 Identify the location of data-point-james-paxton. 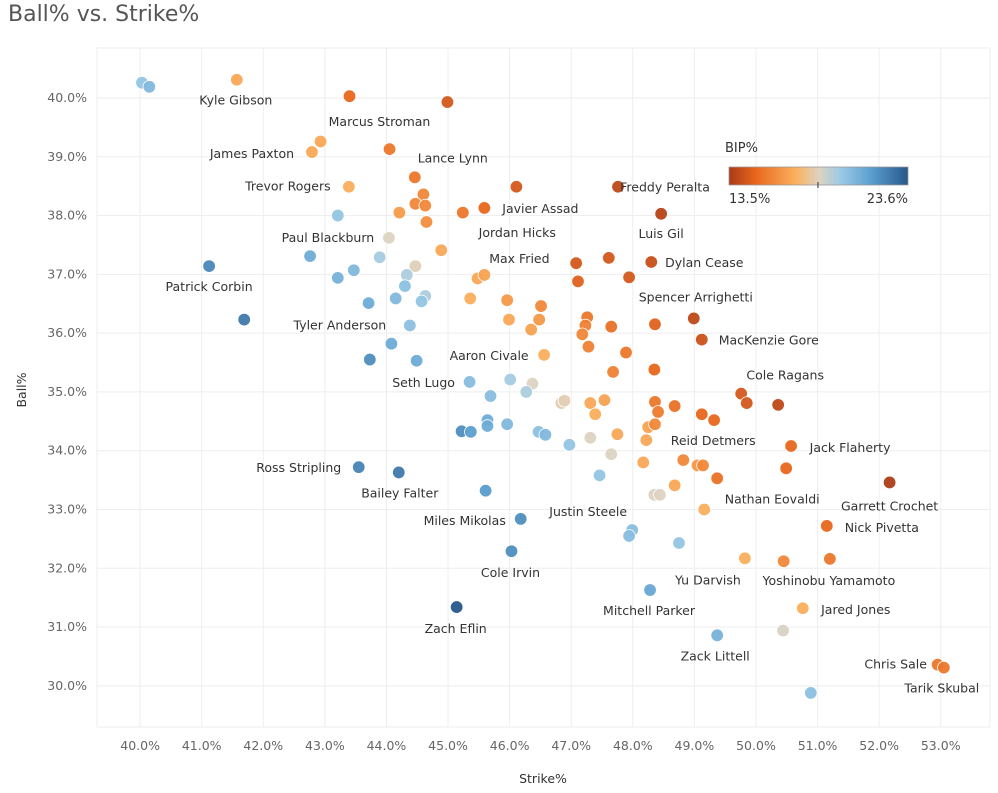
(312, 152).